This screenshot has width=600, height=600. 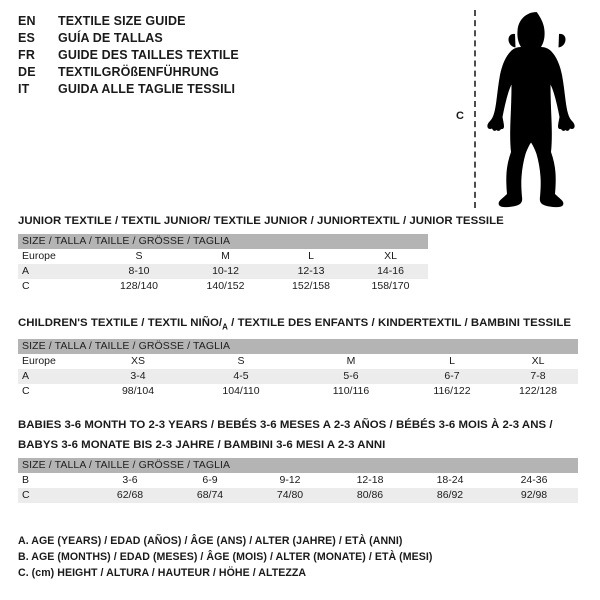 What do you see at coordinates (225, 271) in the screenshot?
I see `table-cell: 10-12` at bounding box center [225, 271].